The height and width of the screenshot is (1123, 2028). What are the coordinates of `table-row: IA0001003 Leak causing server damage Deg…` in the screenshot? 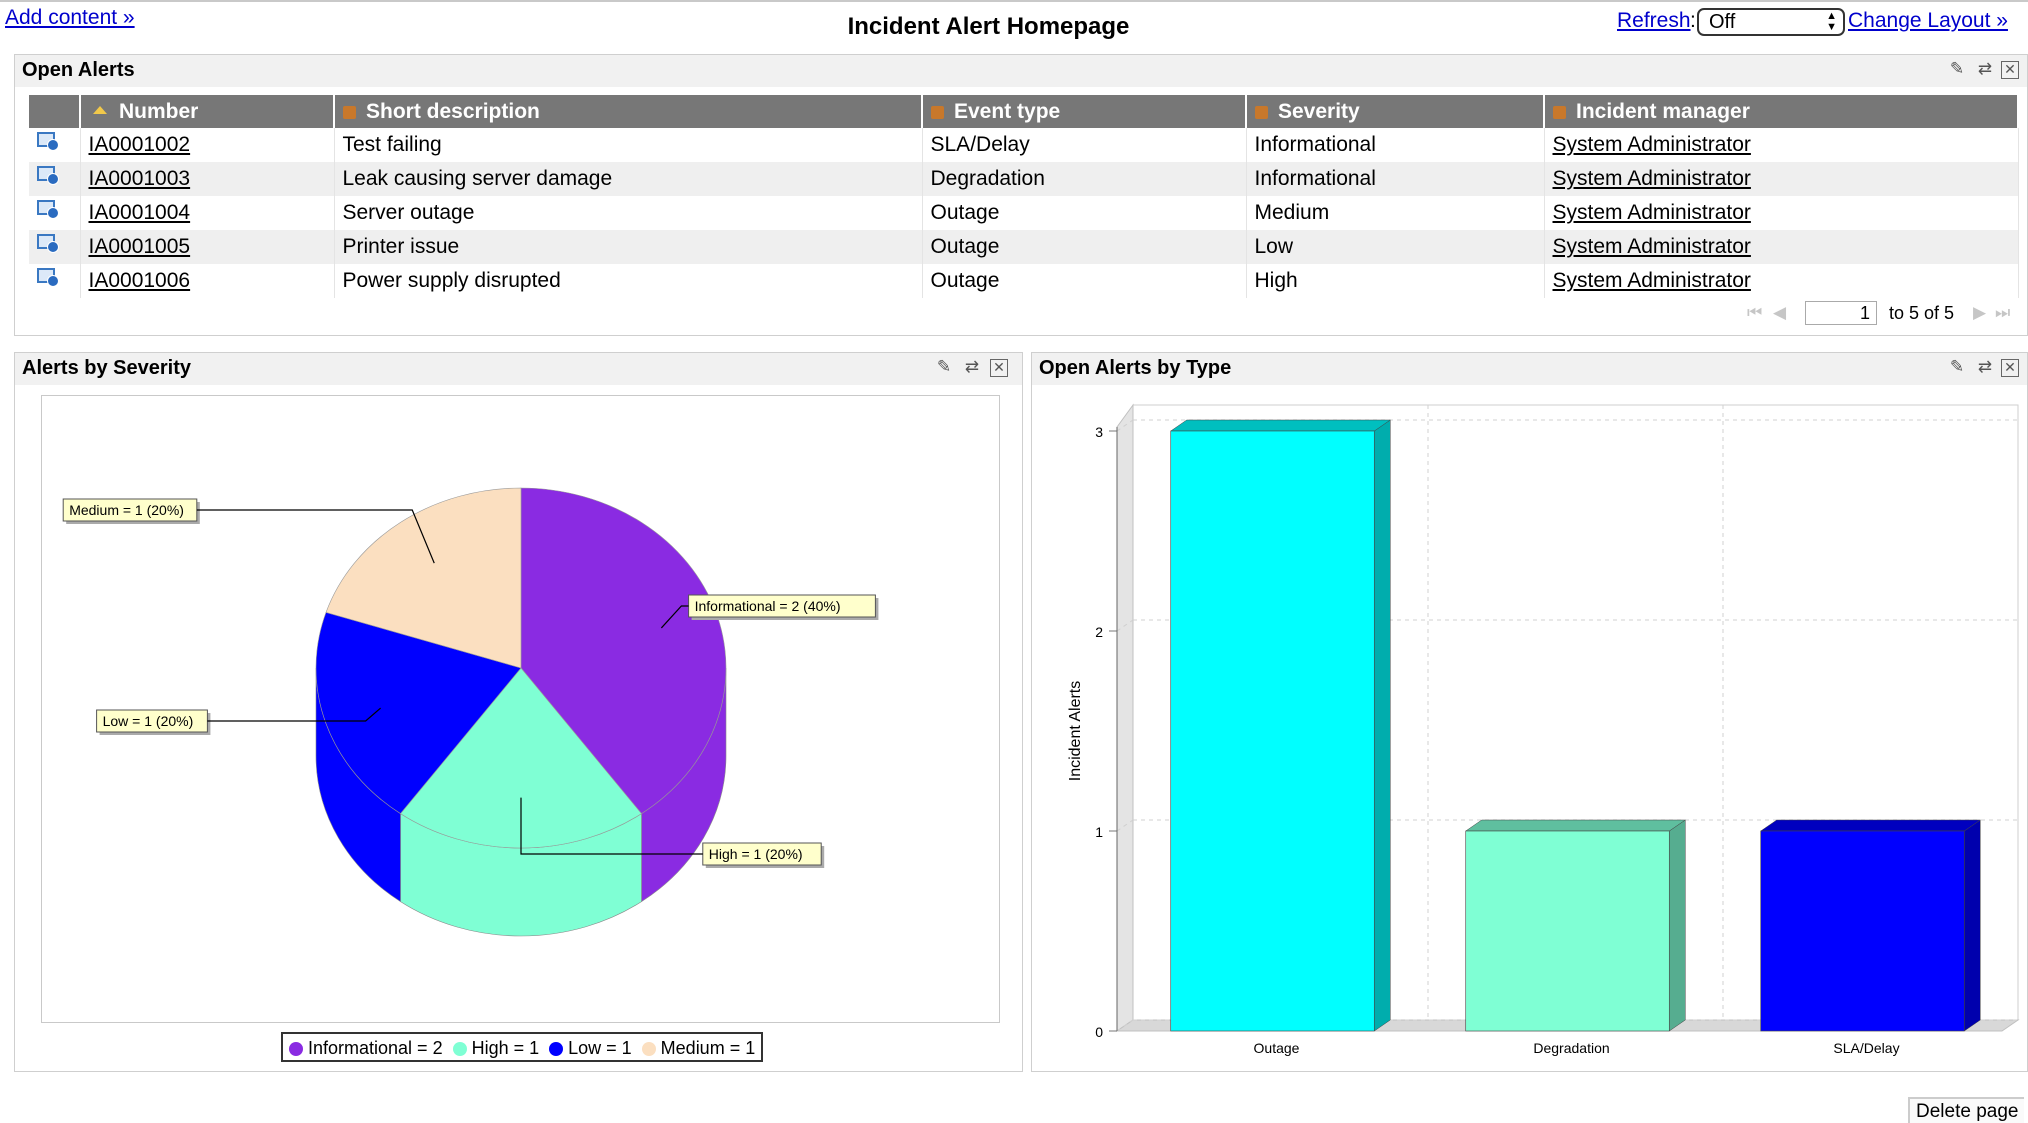 It's located at (1024, 179).